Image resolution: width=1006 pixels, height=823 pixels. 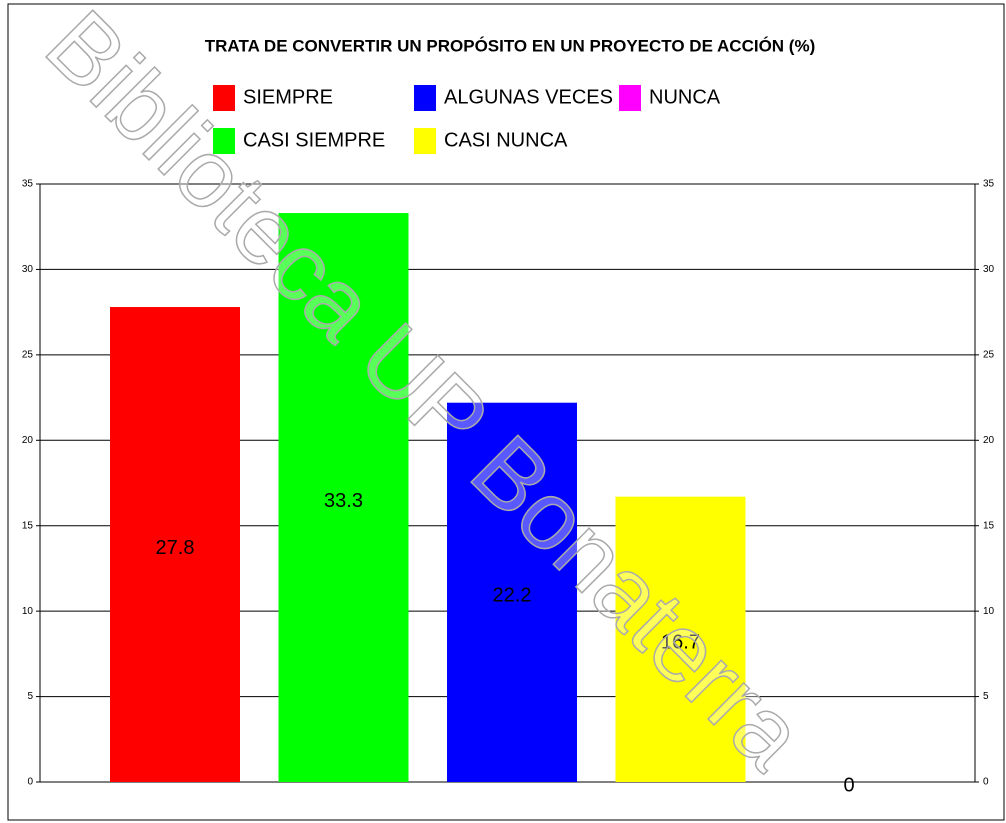 I want to click on y-tick-label: 20, so click(x=28, y=440).